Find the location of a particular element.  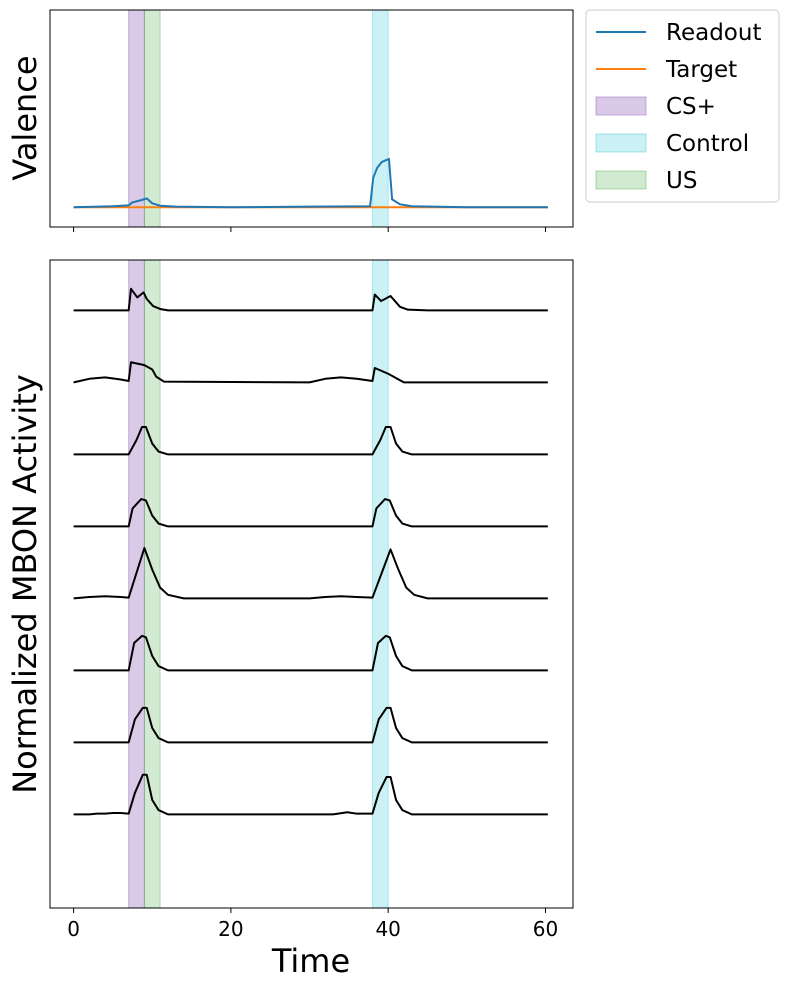

legend-entry-control: Control is located at coordinates (672, 144).